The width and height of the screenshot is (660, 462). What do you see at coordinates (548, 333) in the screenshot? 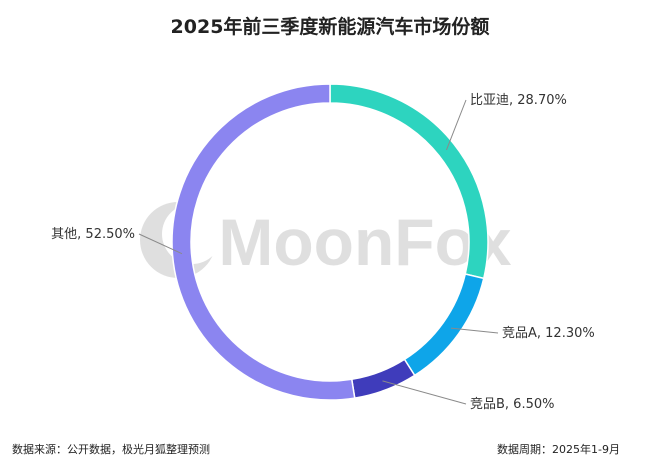
I see `slice-label-1: 竞品A, 12.30%` at bounding box center [548, 333].